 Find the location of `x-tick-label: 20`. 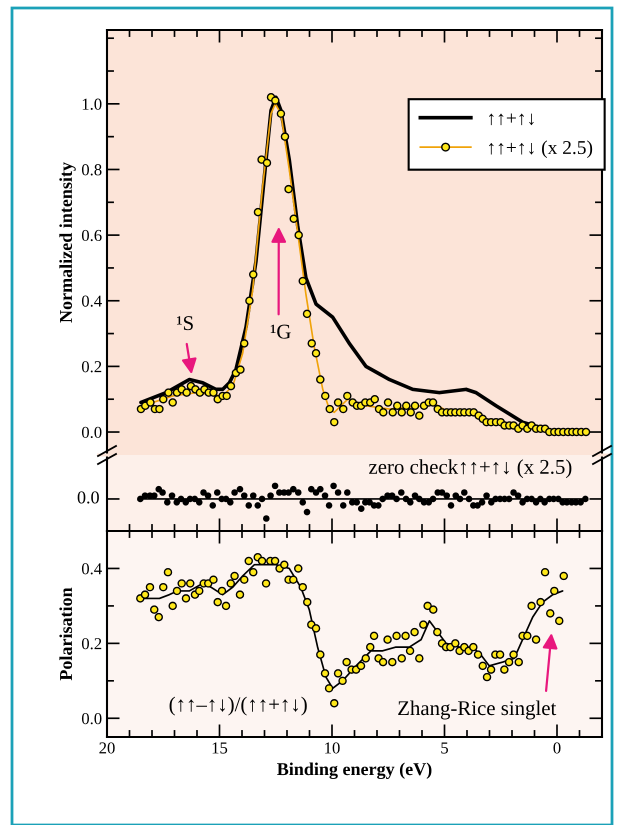

x-tick-label: 20 is located at coordinates (107, 748).